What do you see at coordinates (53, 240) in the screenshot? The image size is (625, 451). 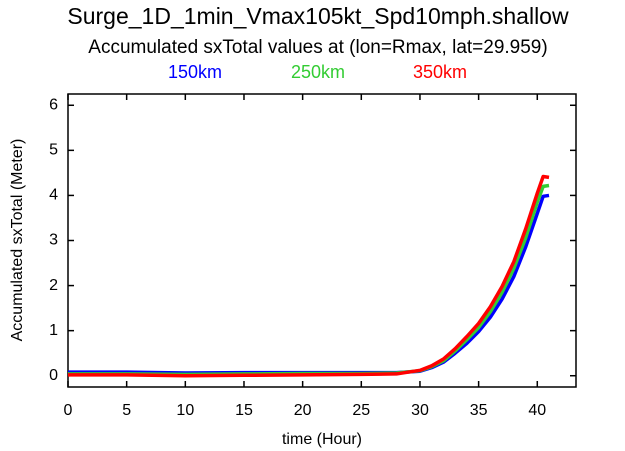 I see `y-tick-label: 3` at bounding box center [53, 240].